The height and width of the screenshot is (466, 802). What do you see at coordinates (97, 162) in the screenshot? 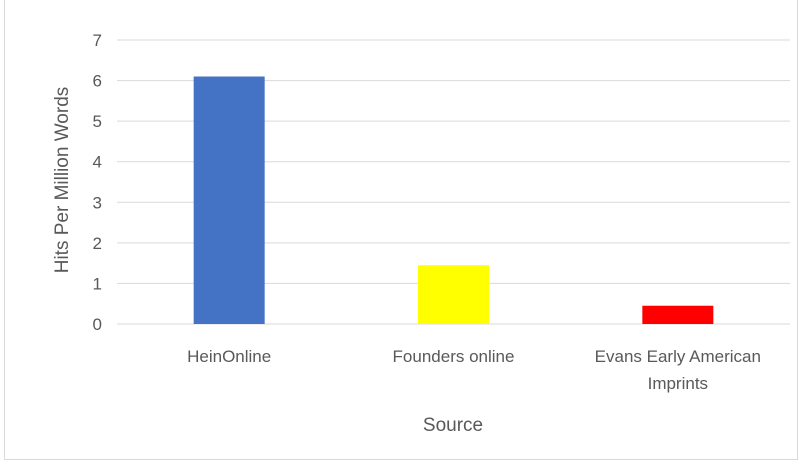
I see `y-tick-label: 4` at bounding box center [97, 162].